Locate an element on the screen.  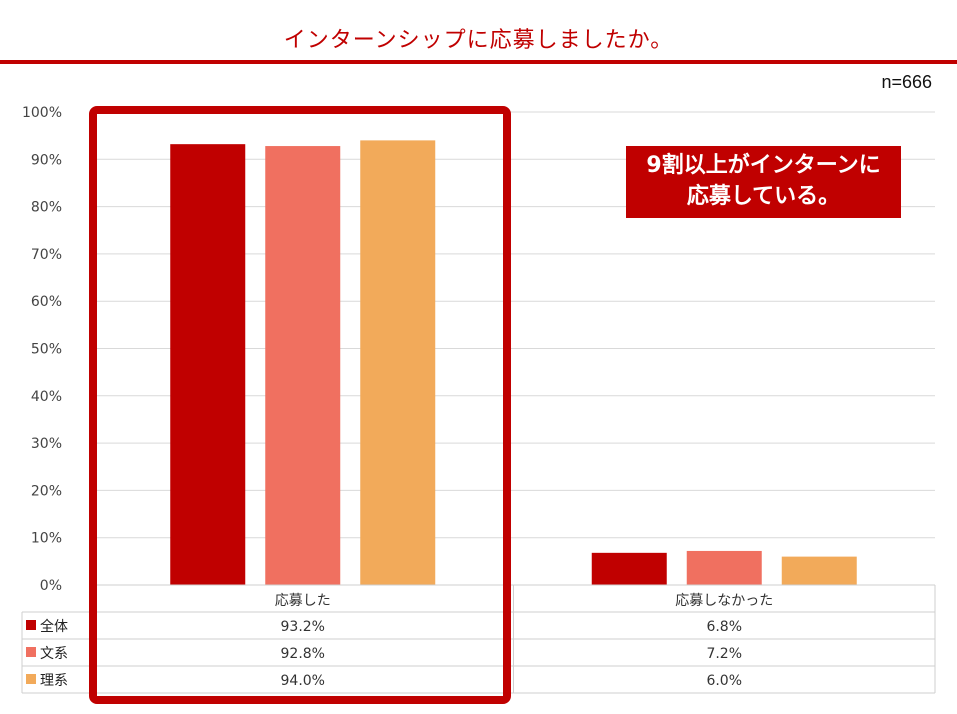
y-tick-label: 70% is located at coordinates (46, 255).